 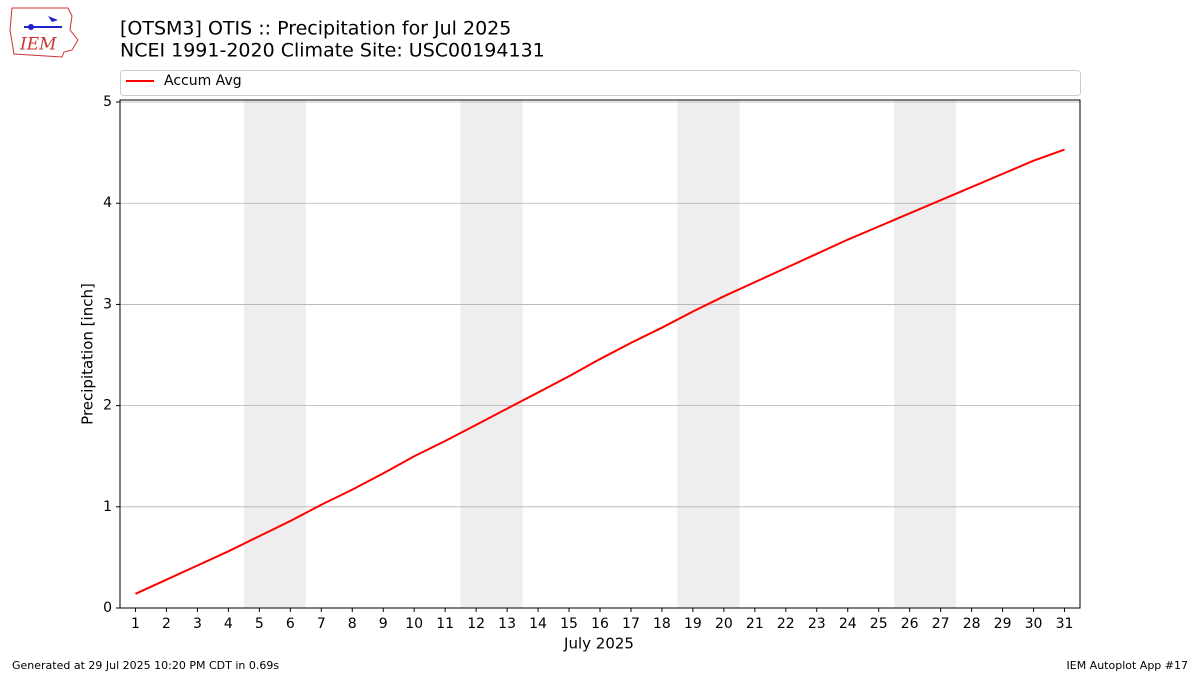 What do you see at coordinates (507, 624) in the screenshot?
I see `x-tick-label: 13` at bounding box center [507, 624].